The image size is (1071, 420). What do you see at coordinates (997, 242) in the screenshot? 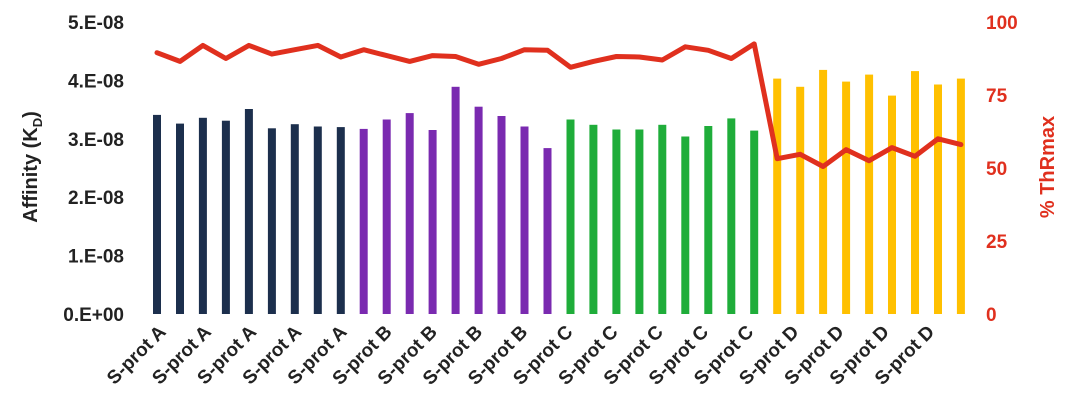
I see `right-tick-label: 25` at bounding box center [997, 242].